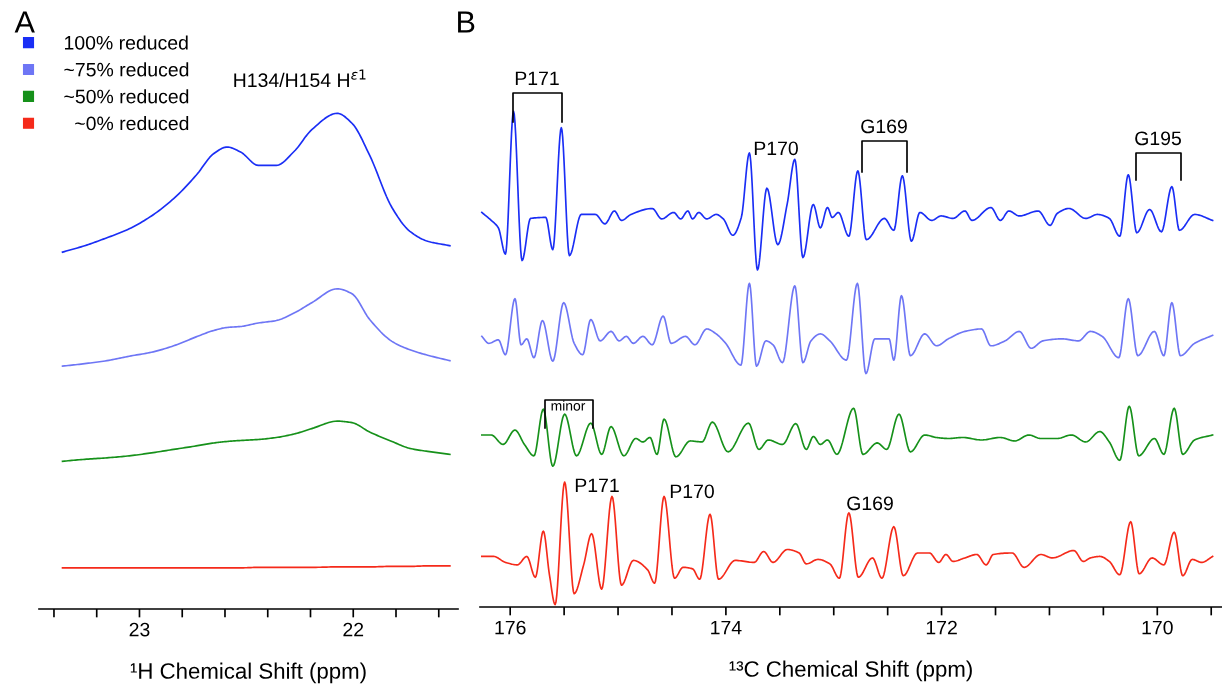 The image size is (1222, 695). What do you see at coordinates (510, 627) in the screenshot?
I see `x-tick-label: 176` at bounding box center [510, 627].